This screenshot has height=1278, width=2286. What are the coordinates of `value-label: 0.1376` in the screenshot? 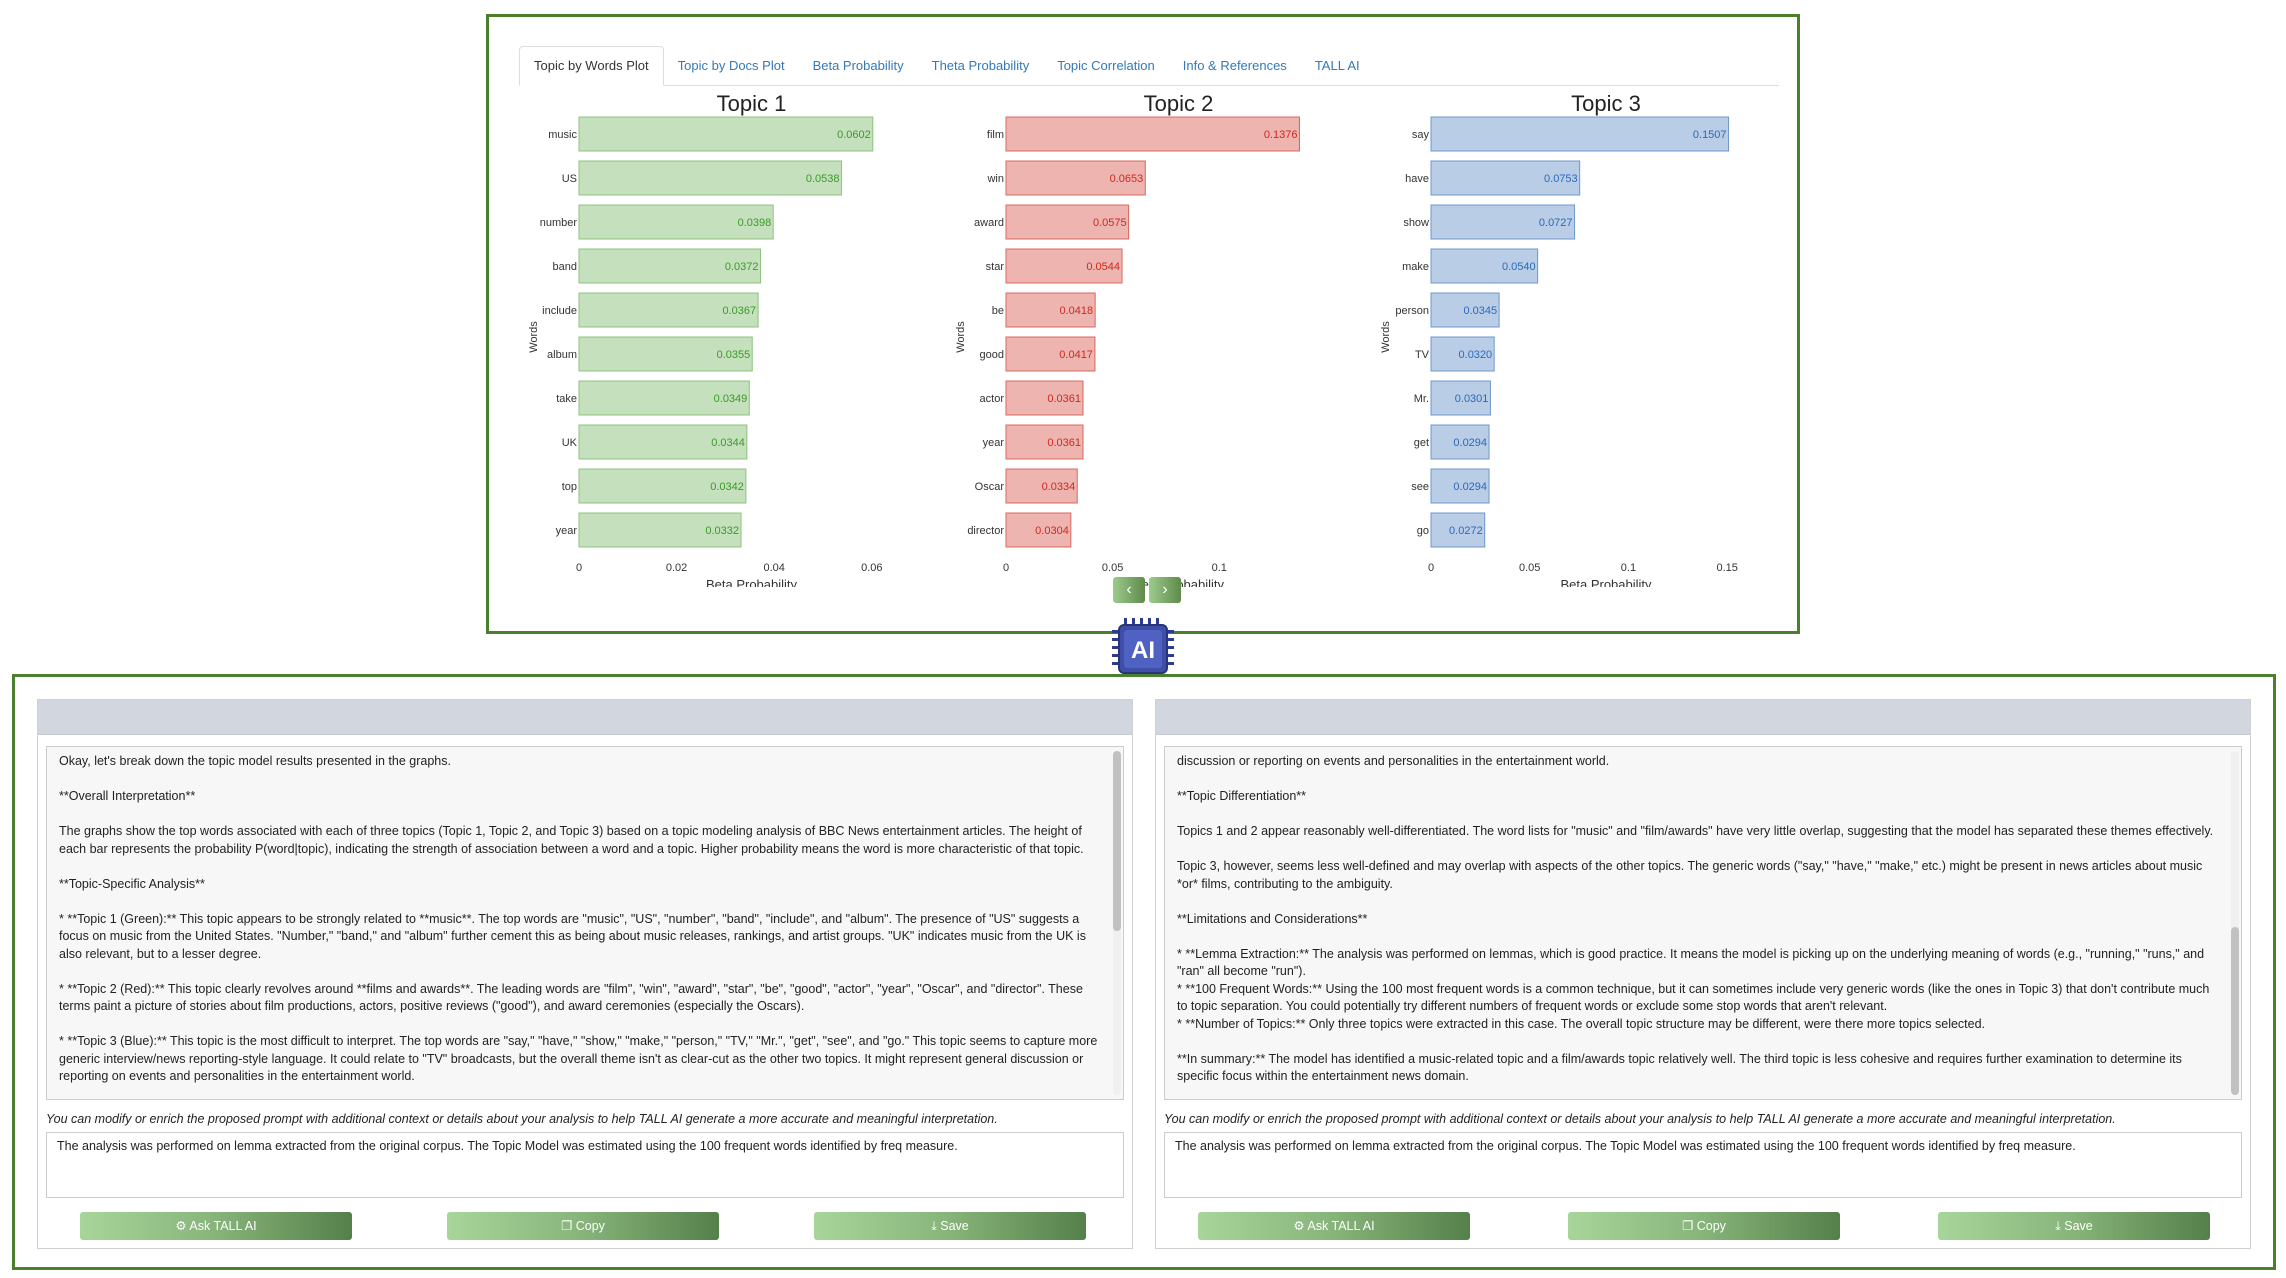 It's located at (1281, 135).